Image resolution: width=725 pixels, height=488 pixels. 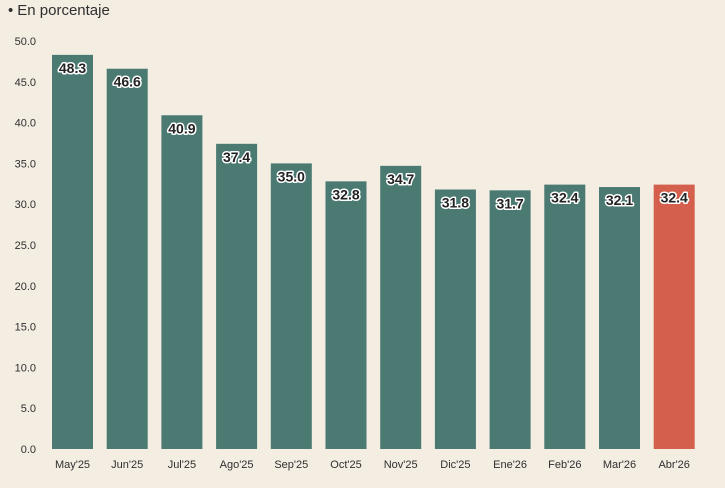 I want to click on y-tick-label: 50.0, so click(x=25, y=42).